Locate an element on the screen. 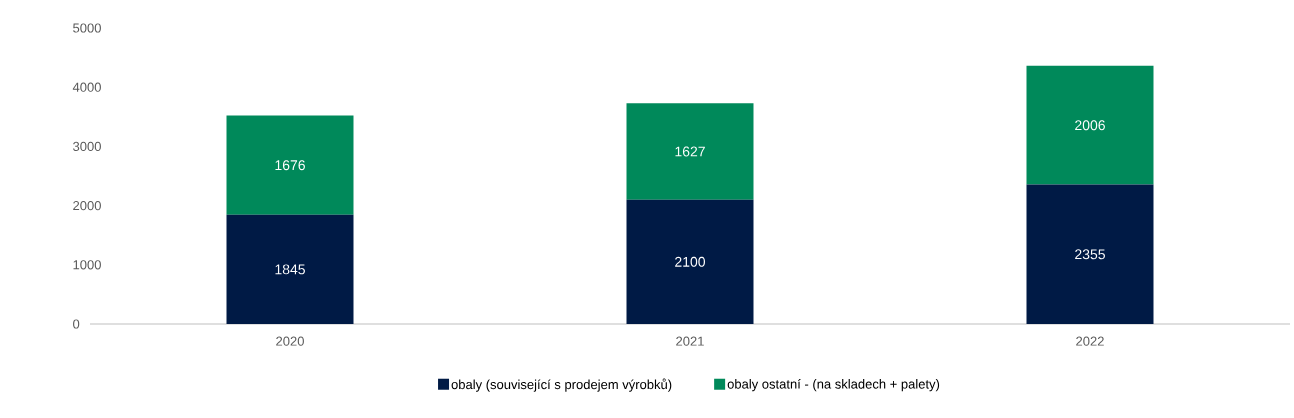 This screenshot has width=1294, height=418. data-label: 1845 is located at coordinates (290, 269).